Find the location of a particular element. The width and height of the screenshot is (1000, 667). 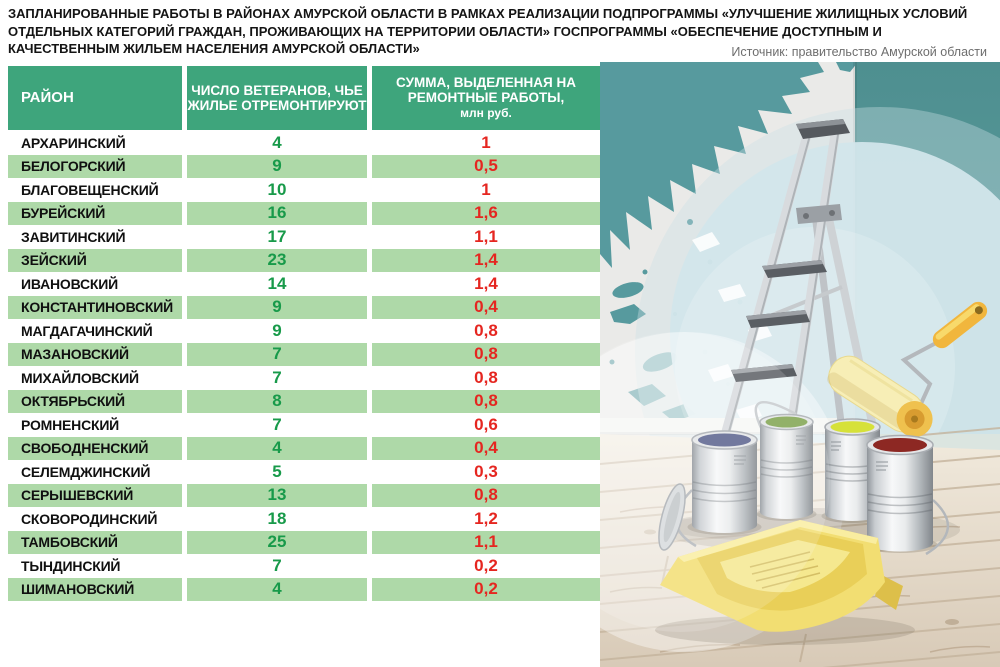

district-cell: БЕЛОГОРСКИЙ is located at coordinates (95, 166).